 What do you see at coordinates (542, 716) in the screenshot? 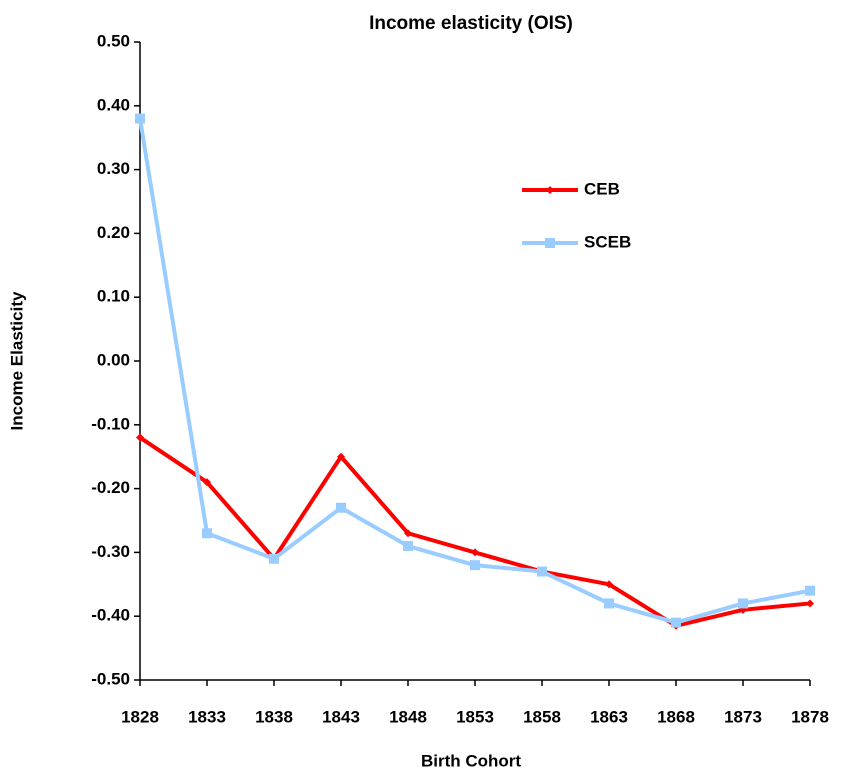
I see `x-tick-label: 1858` at bounding box center [542, 716].